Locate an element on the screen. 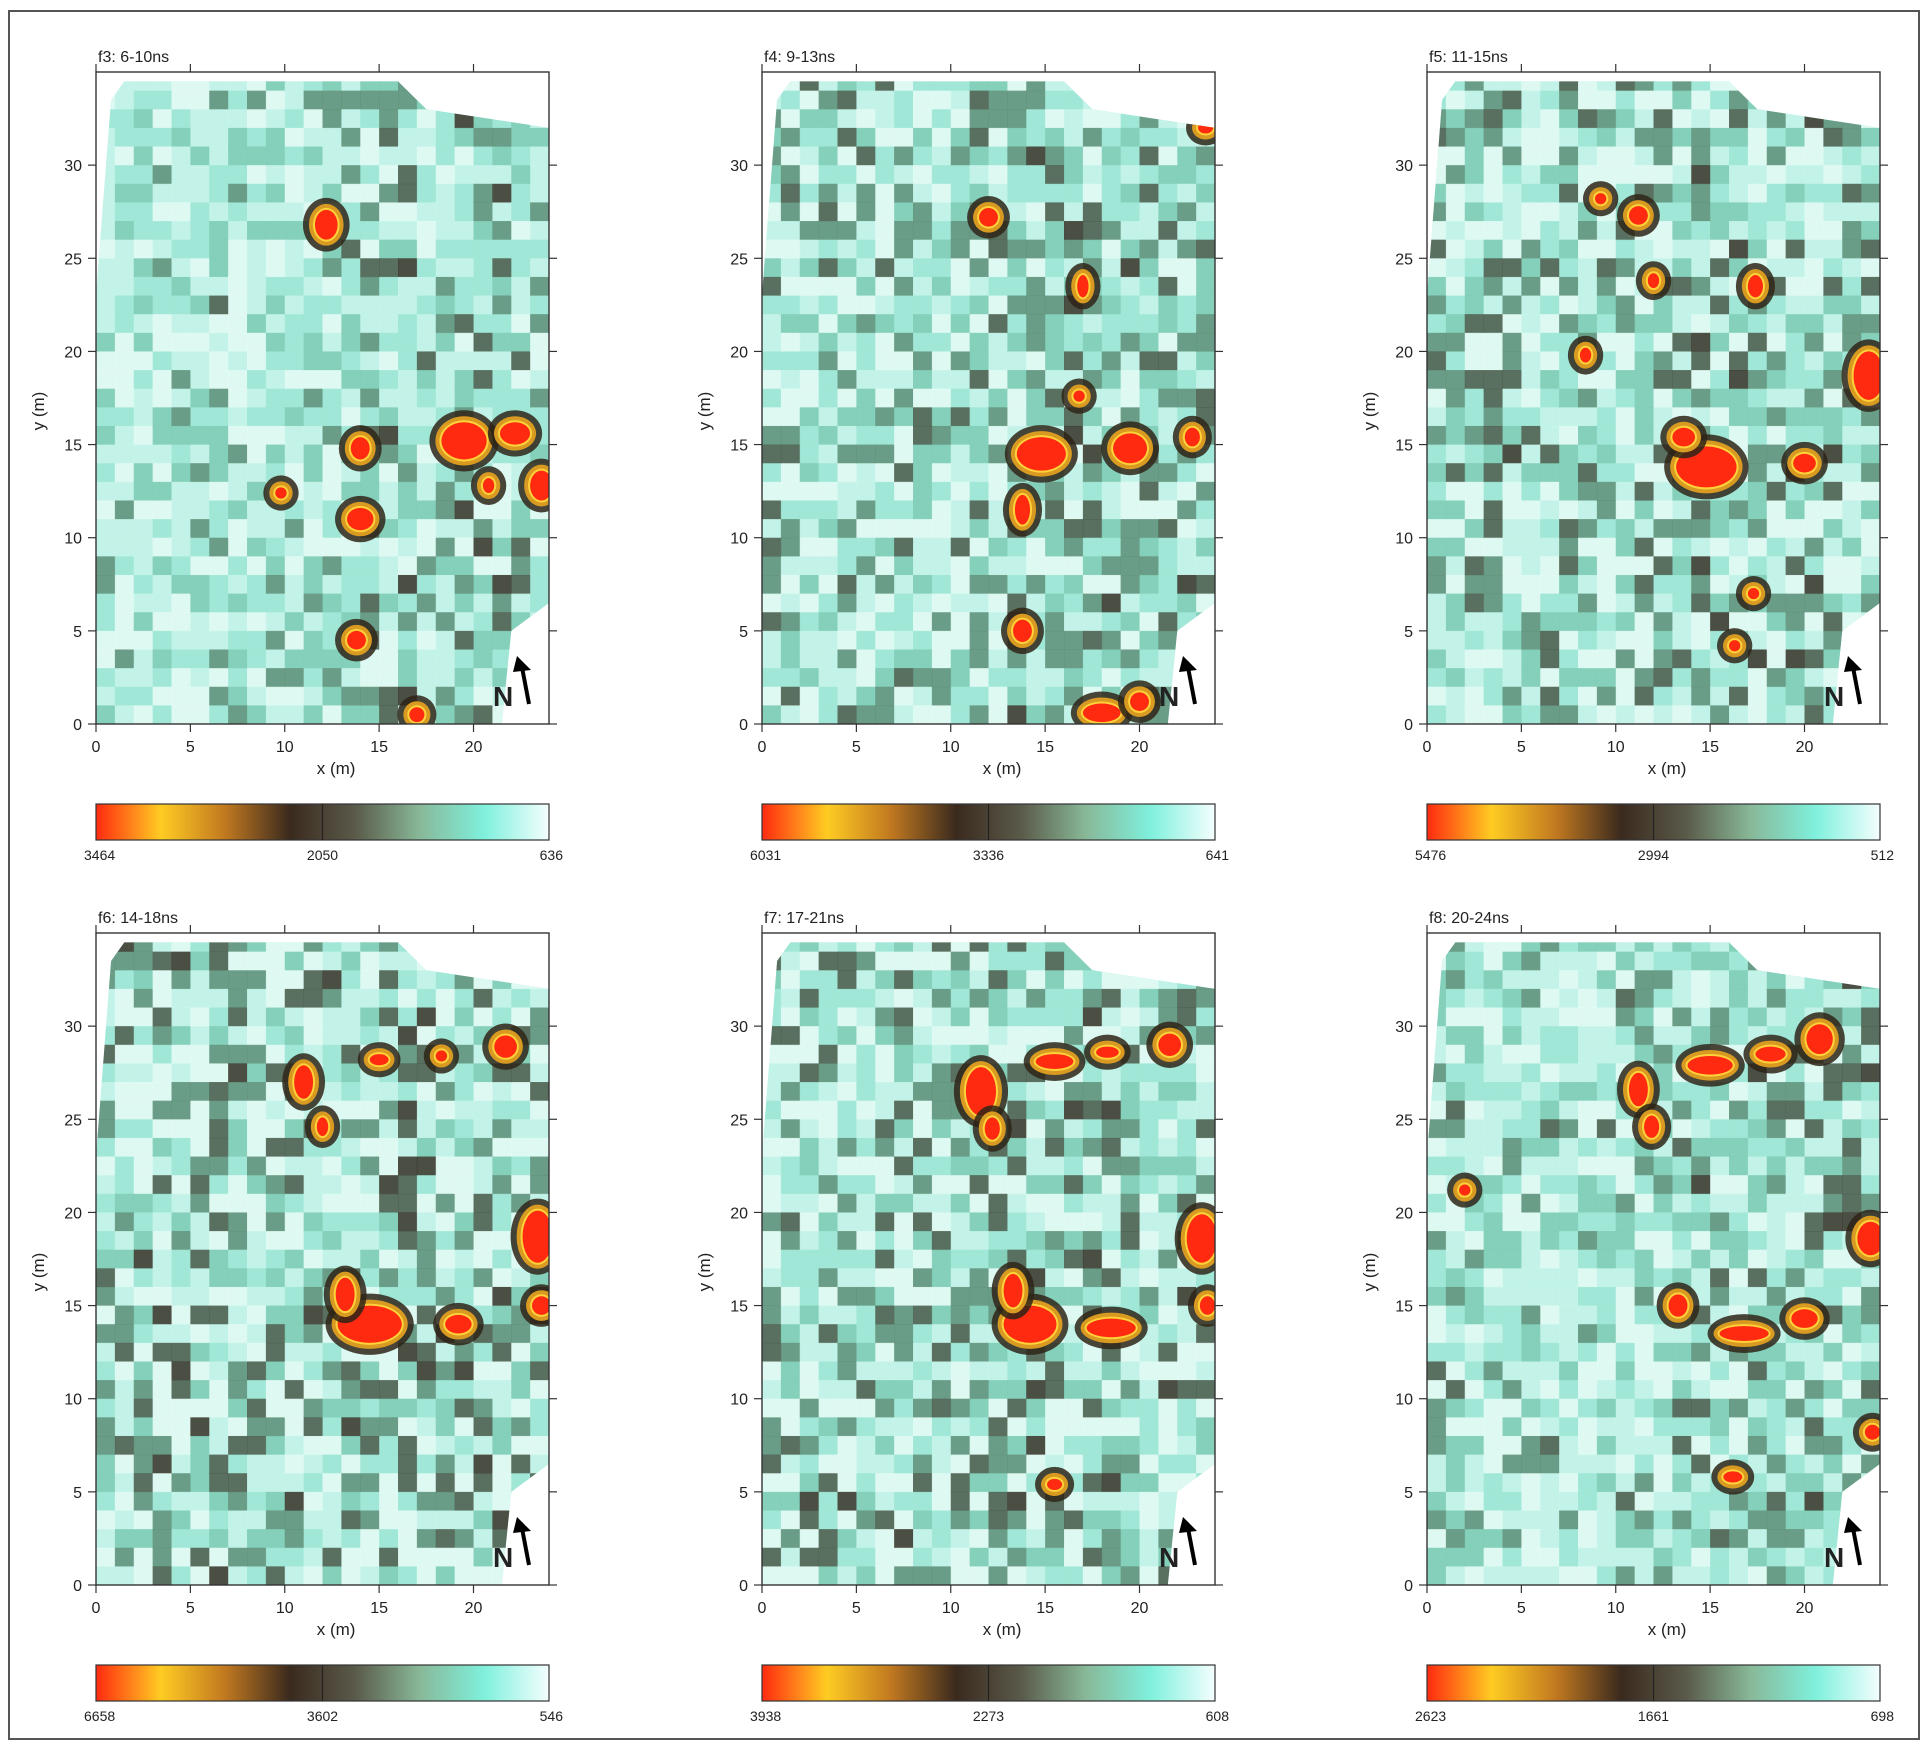 Image resolution: width=1930 pixels, height=1751 pixels. colorbar-min-label: 5476 is located at coordinates (1430, 855).